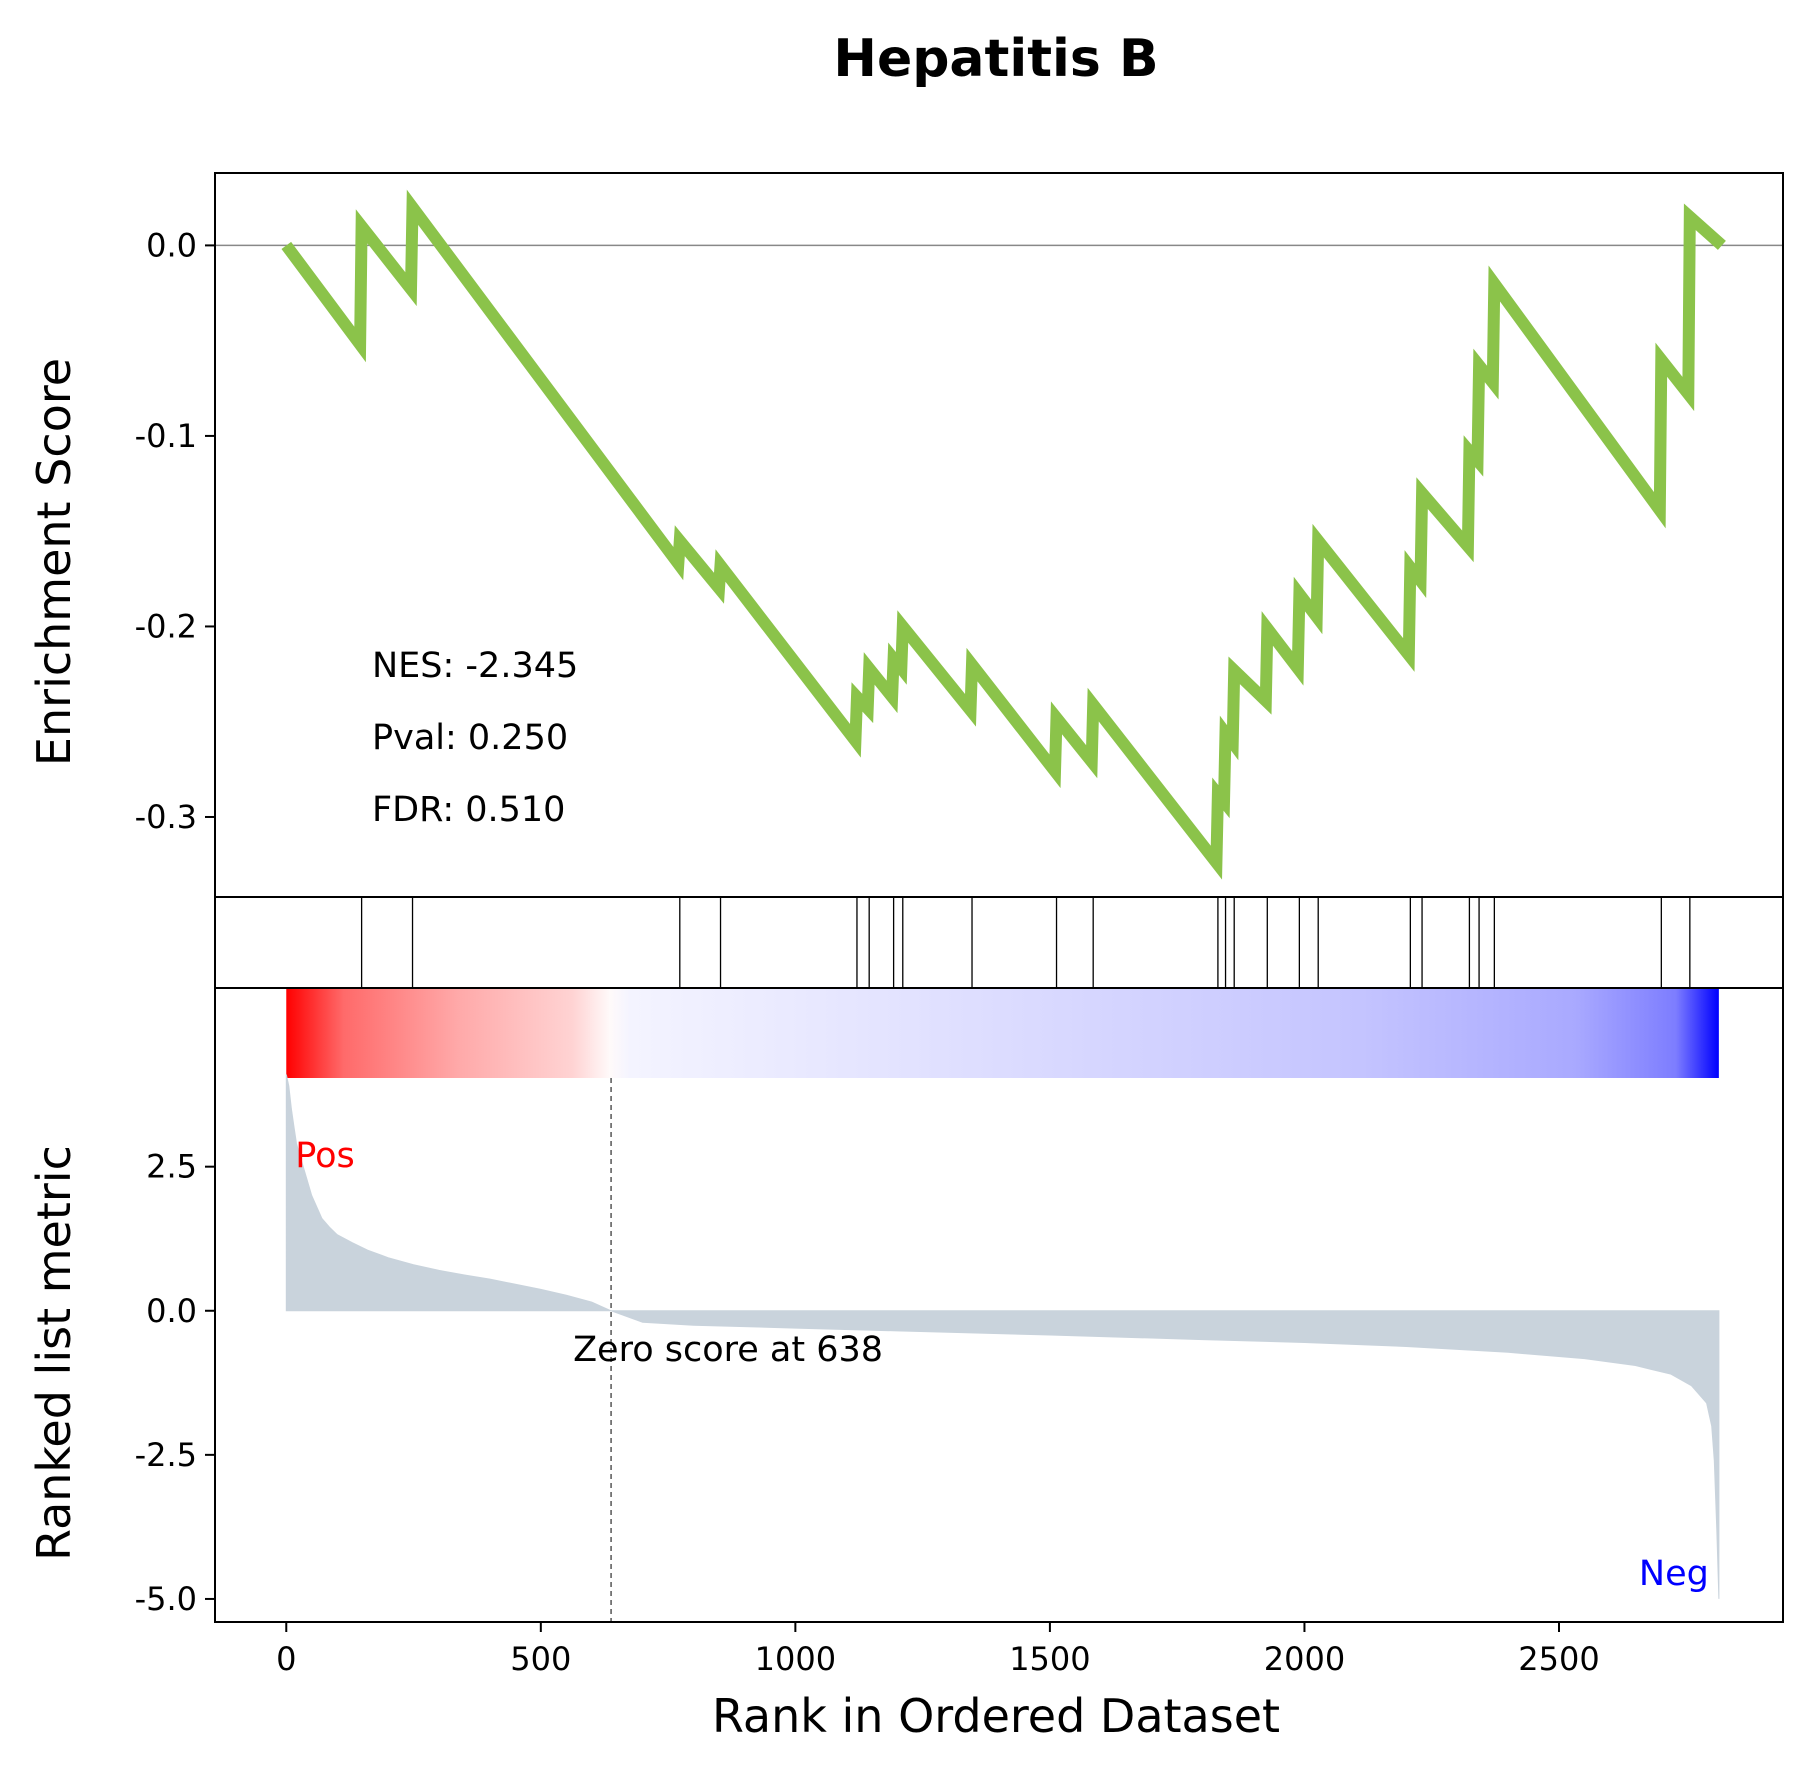  What do you see at coordinates (995, 59) in the screenshot?
I see `chart-title: Hepatitis B` at bounding box center [995, 59].